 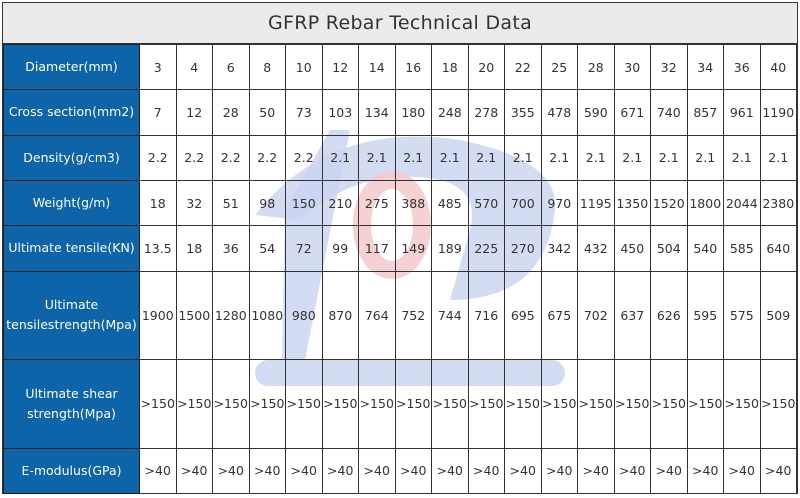 What do you see at coordinates (194, 315) in the screenshot?
I see `table-cell: 1500` at bounding box center [194, 315].